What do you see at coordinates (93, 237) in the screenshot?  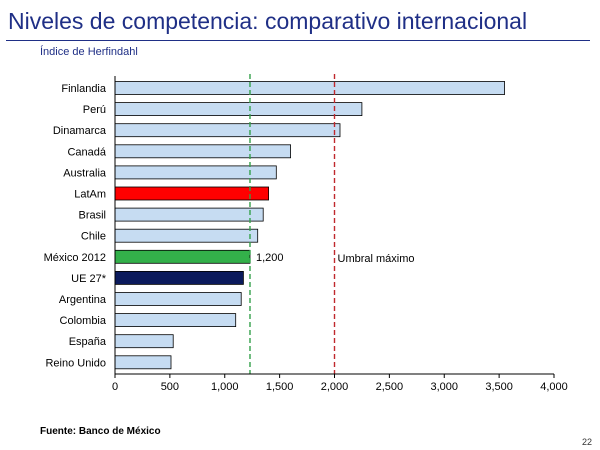 I see `category-label: Chile` at bounding box center [93, 237].